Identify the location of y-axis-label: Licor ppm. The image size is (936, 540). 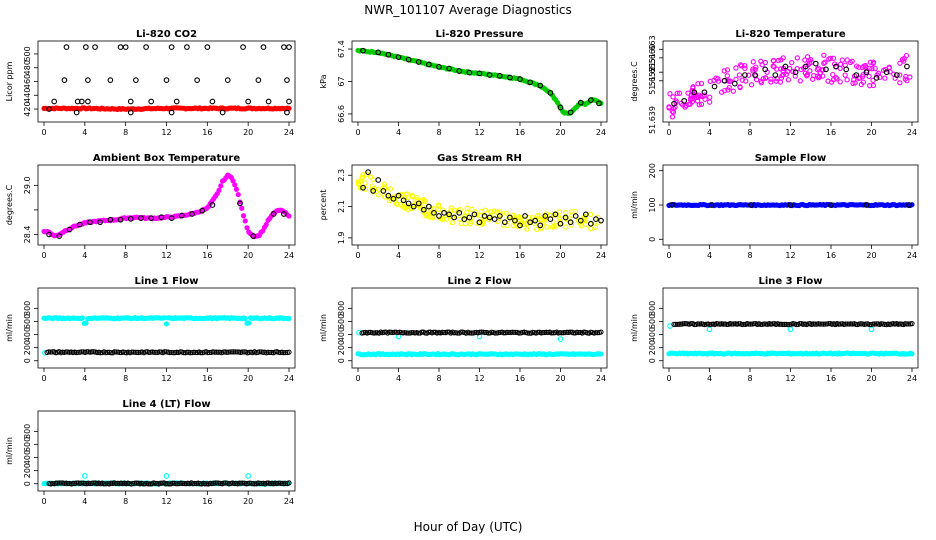
(9, 81).